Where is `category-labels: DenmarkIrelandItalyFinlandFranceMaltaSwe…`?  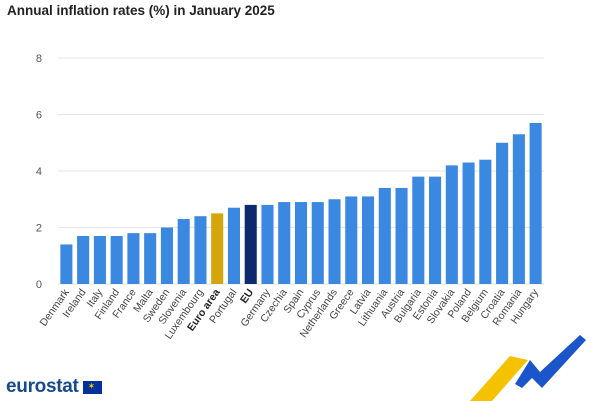 category-labels: DenmarkIrelandItalyFinlandFranceMaltaSwe… is located at coordinates (290, 313).